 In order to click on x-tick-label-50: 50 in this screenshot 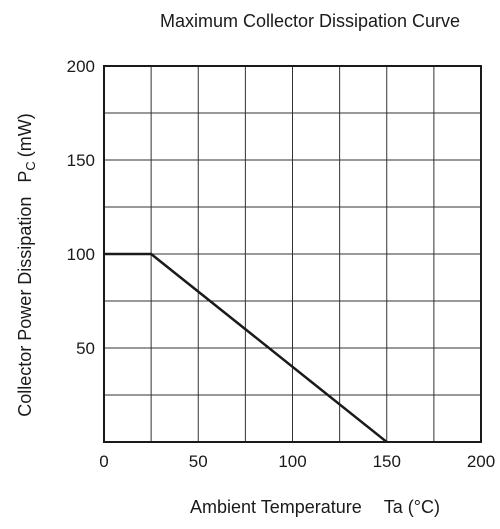, I will do `click(198, 461)`.